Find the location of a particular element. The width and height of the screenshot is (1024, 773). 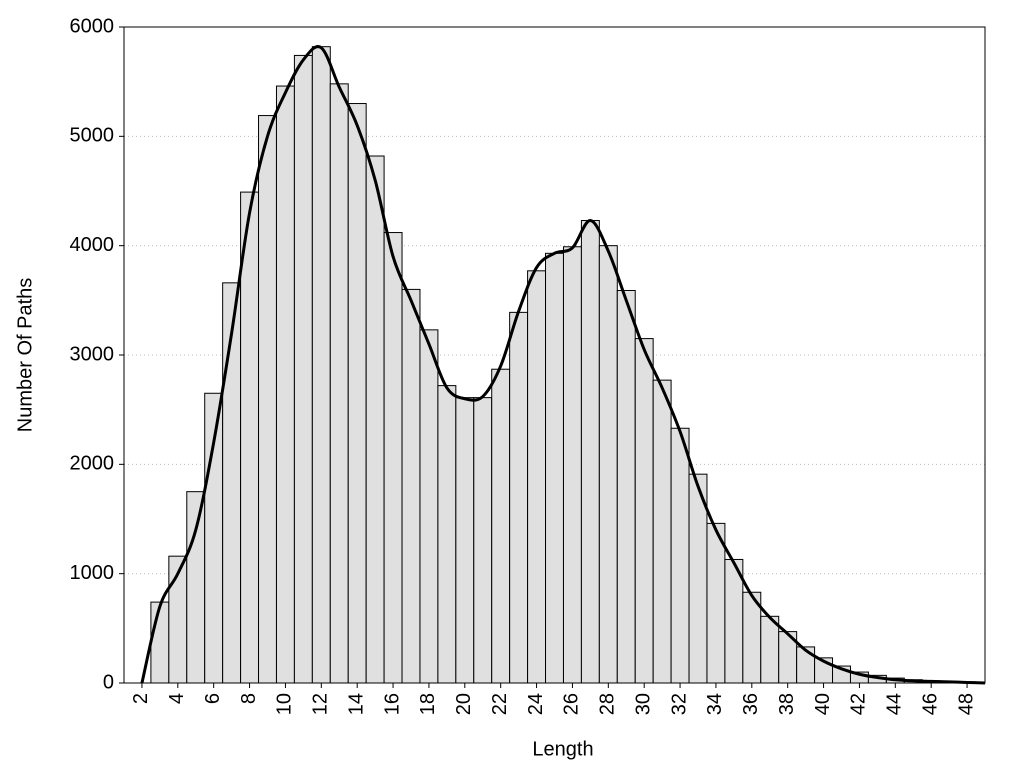

x-tick-label: 2 is located at coordinates (141, 698).